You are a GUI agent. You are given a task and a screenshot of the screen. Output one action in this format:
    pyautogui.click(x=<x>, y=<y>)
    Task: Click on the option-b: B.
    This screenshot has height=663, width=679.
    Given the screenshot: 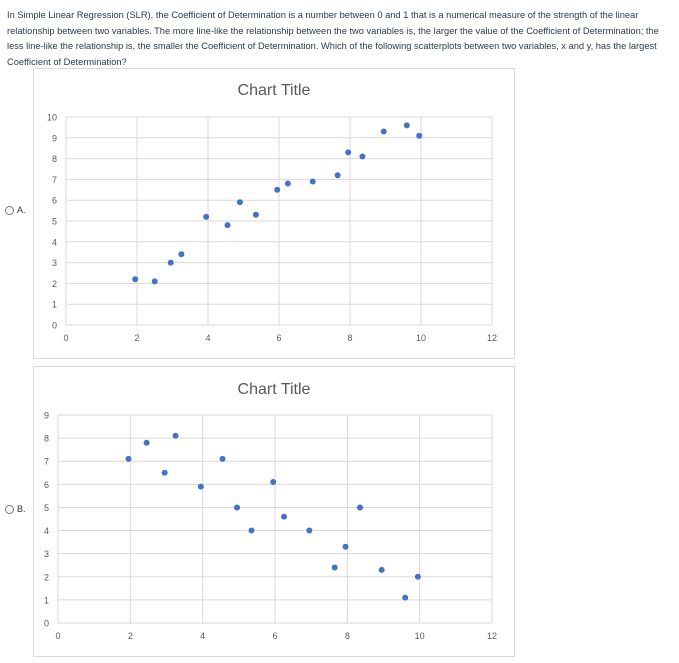 What is the action you would take?
    pyautogui.click(x=15, y=509)
    